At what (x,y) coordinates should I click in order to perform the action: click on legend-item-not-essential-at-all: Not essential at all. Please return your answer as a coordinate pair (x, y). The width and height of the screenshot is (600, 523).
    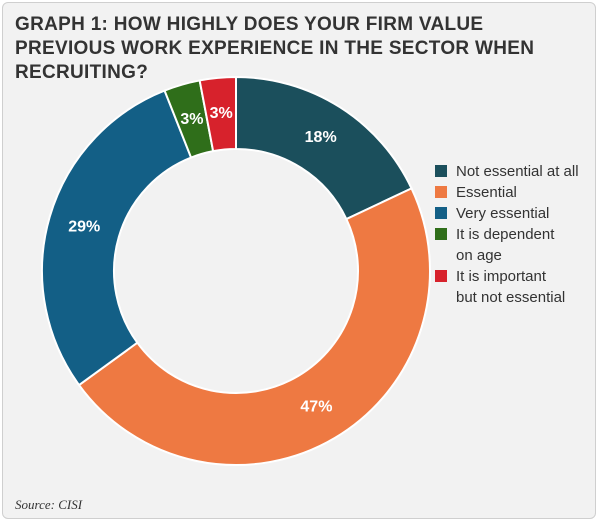
    Looking at the image, I should click on (515, 171).